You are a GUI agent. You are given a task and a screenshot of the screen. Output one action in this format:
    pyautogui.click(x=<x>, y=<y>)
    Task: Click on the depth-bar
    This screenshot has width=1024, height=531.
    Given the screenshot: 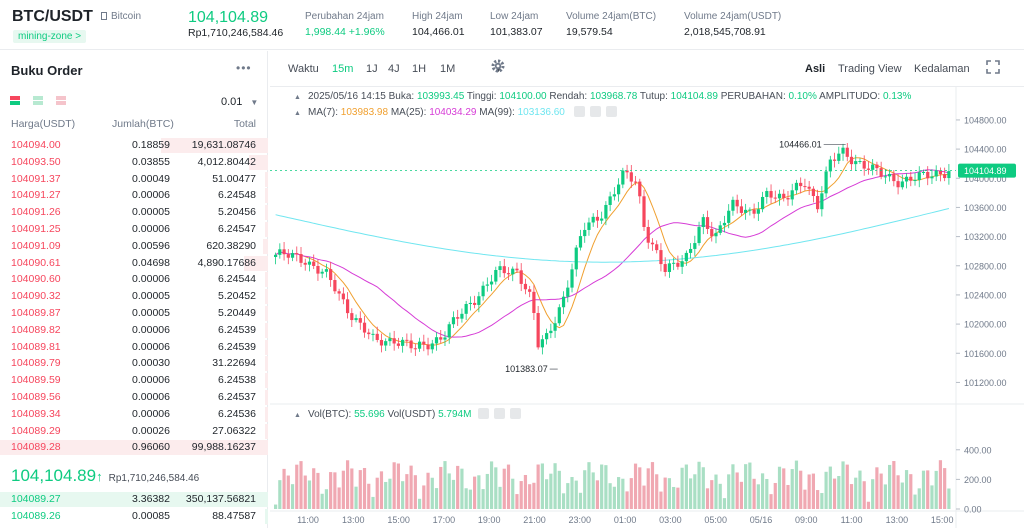 What is the action you would take?
    pyautogui.click(x=266, y=347)
    